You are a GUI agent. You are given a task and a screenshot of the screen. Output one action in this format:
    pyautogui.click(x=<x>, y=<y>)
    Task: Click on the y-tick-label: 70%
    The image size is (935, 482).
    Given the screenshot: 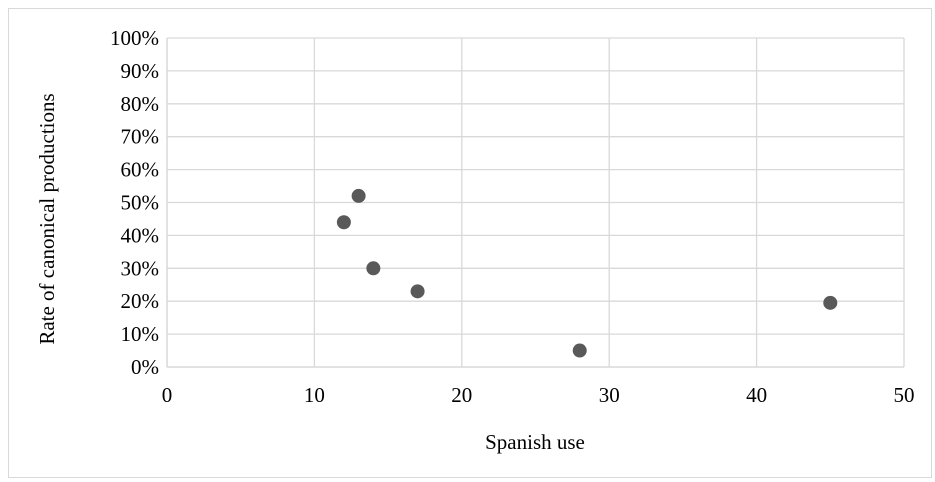 What is the action you would take?
    pyautogui.click(x=140, y=137)
    